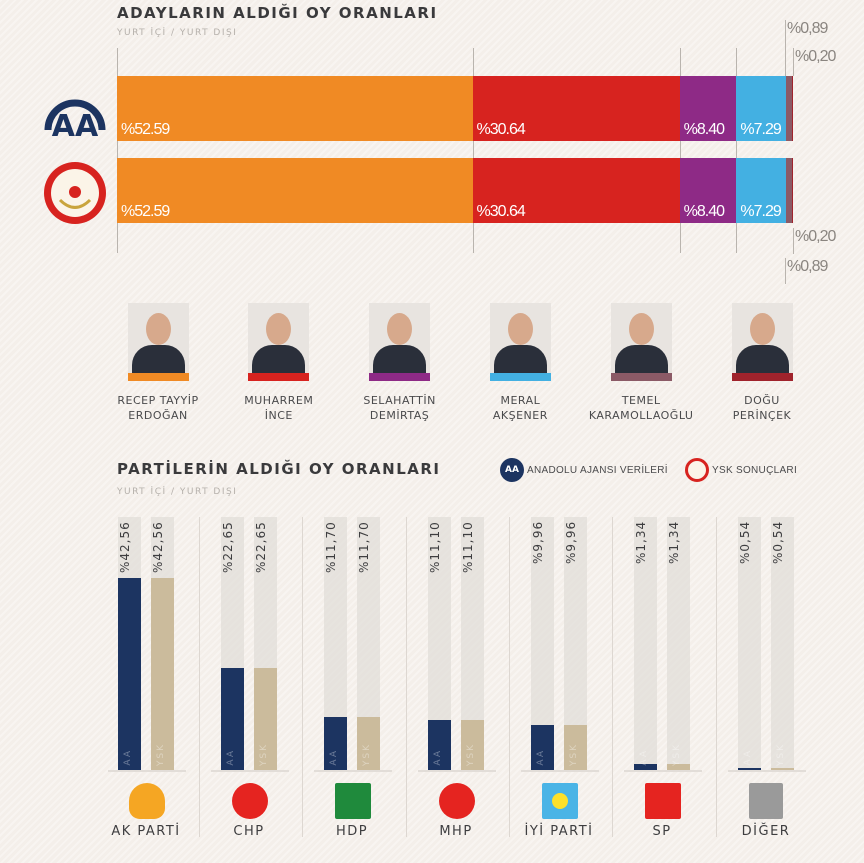 This screenshot has height=863, width=864. What do you see at coordinates (400, 408) in the screenshot?
I see `candidate-name: SELAHATTİN DEMİRTAŞ` at bounding box center [400, 408].